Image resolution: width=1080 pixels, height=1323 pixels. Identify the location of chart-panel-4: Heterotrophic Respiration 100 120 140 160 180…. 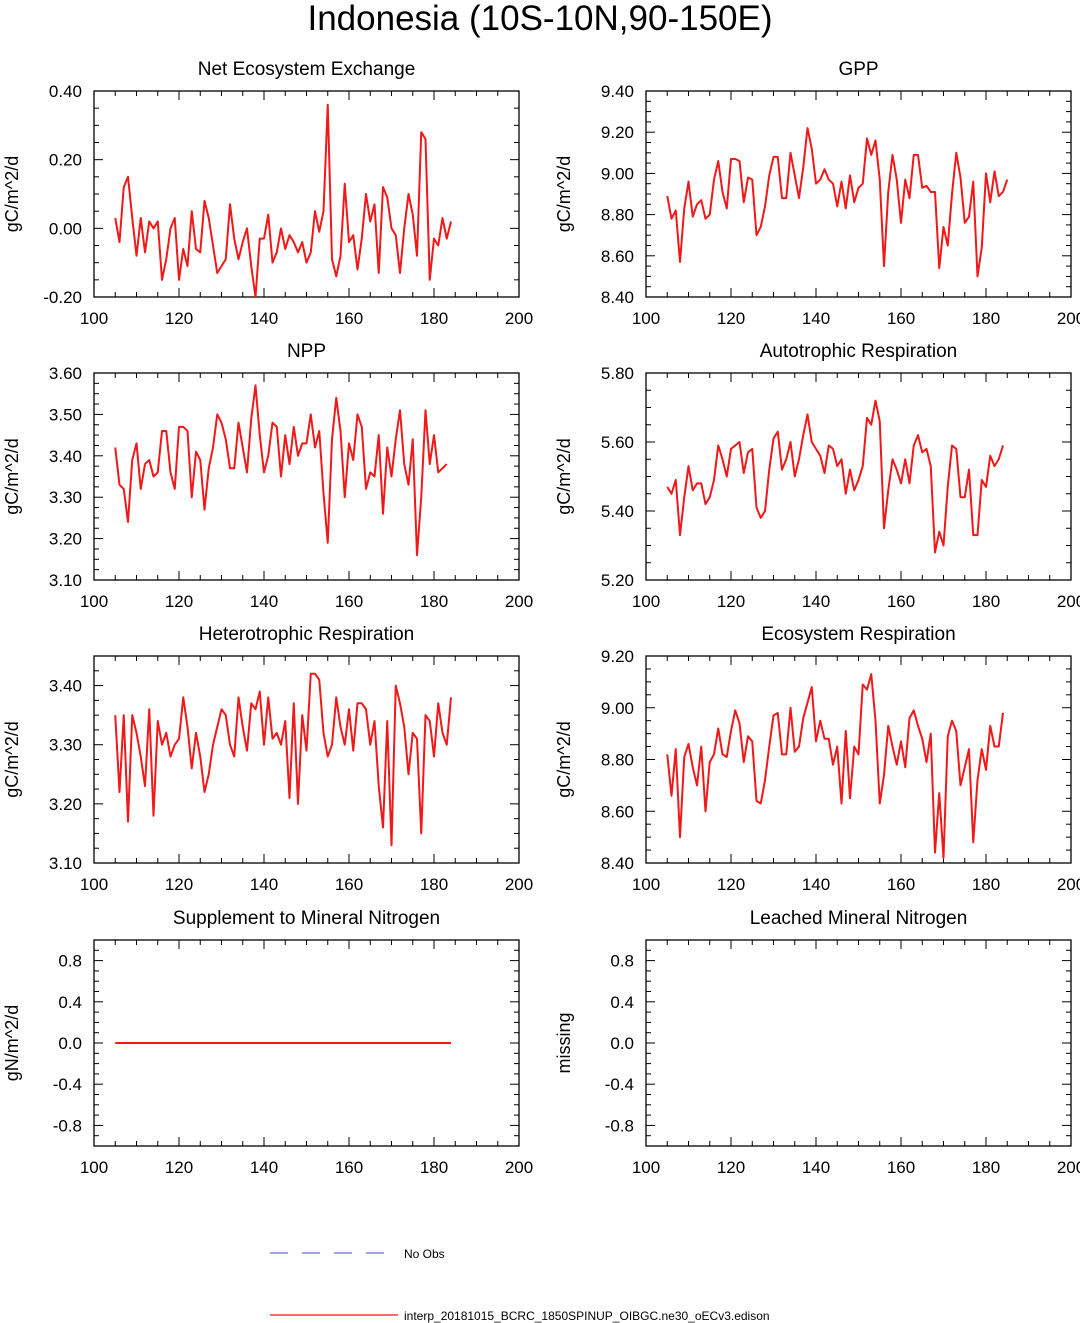
(267, 759).